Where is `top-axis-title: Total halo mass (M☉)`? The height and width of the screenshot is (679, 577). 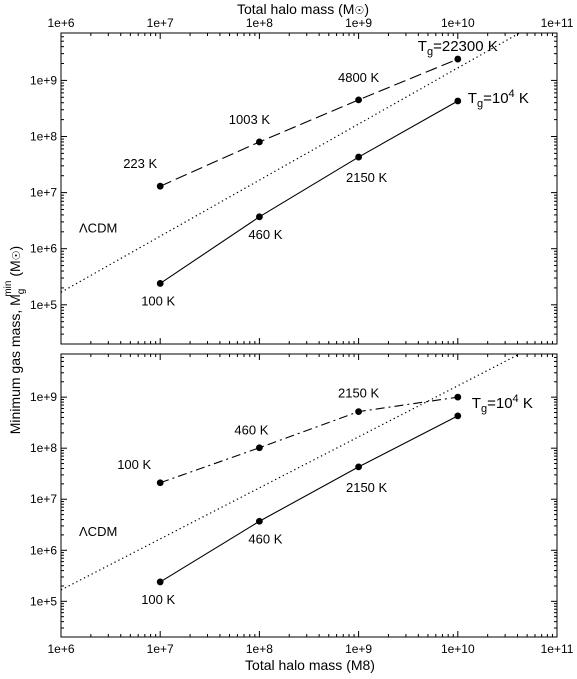 top-axis-title: Total halo mass (M☉) is located at coordinates (303, 9).